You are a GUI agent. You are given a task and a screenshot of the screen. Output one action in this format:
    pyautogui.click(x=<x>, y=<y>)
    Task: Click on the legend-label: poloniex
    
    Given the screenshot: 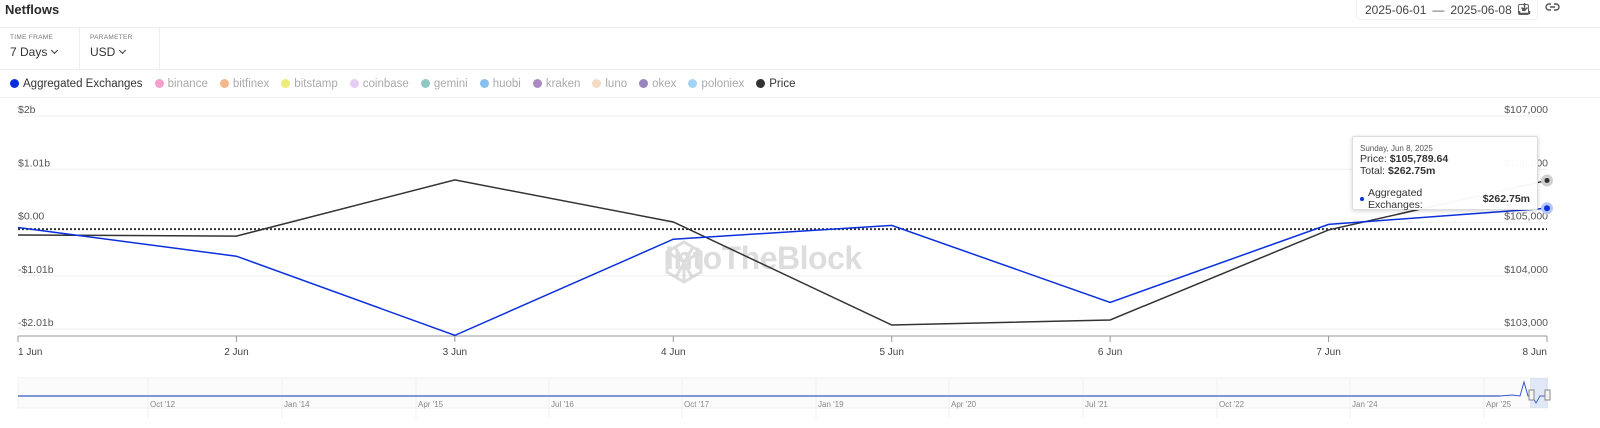 What is the action you would take?
    pyautogui.click(x=723, y=83)
    